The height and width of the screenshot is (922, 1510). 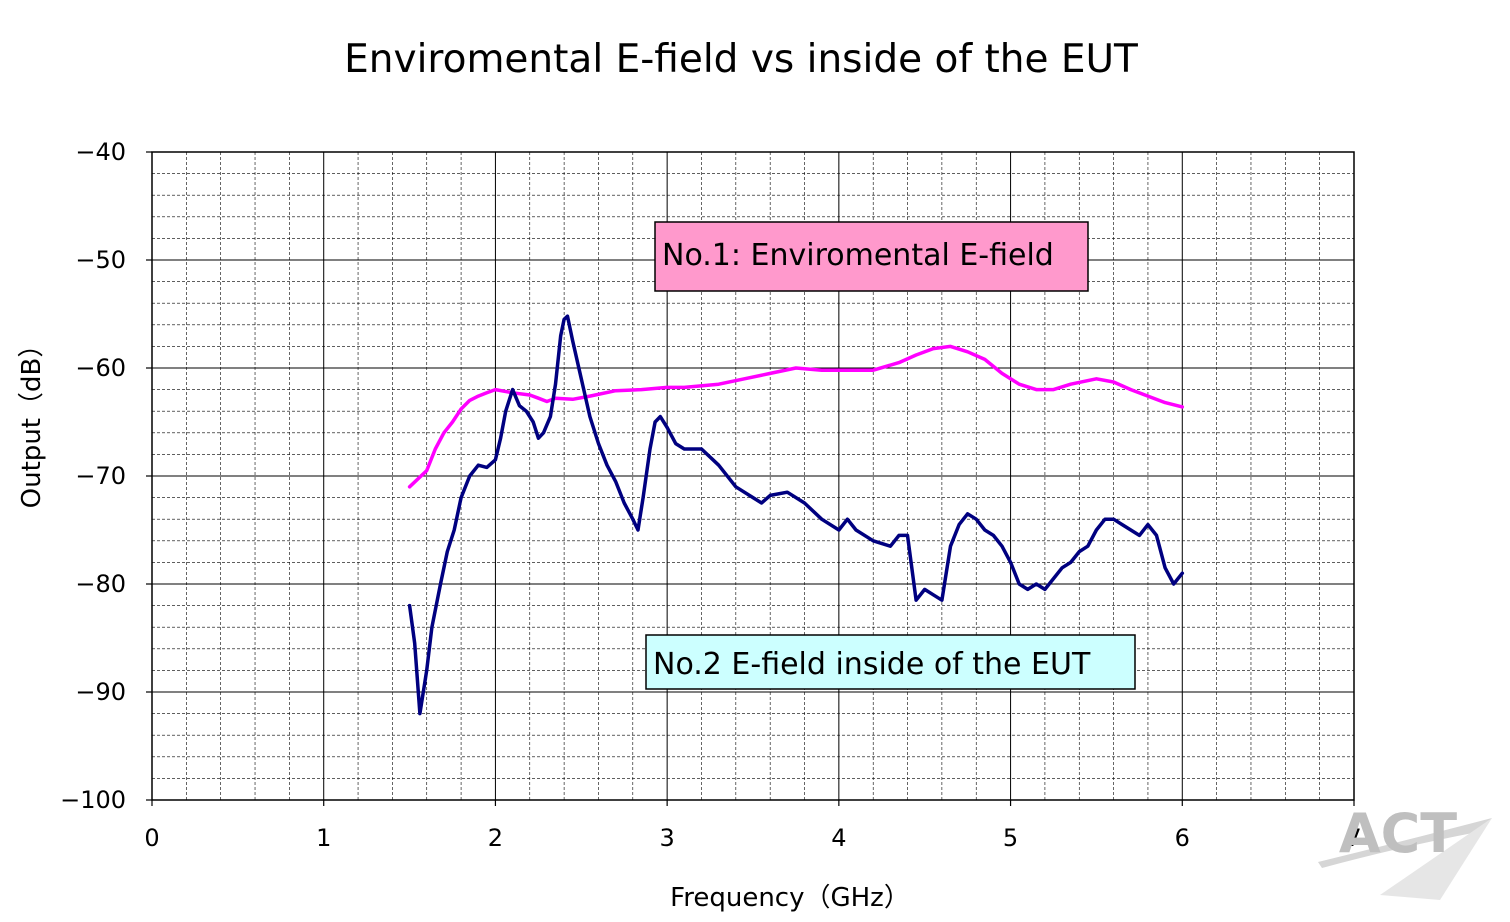 What do you see at coordinates (838, 838) in the screenshot?
I see `x-tick-label: 4` at bounding box center [838, 838].